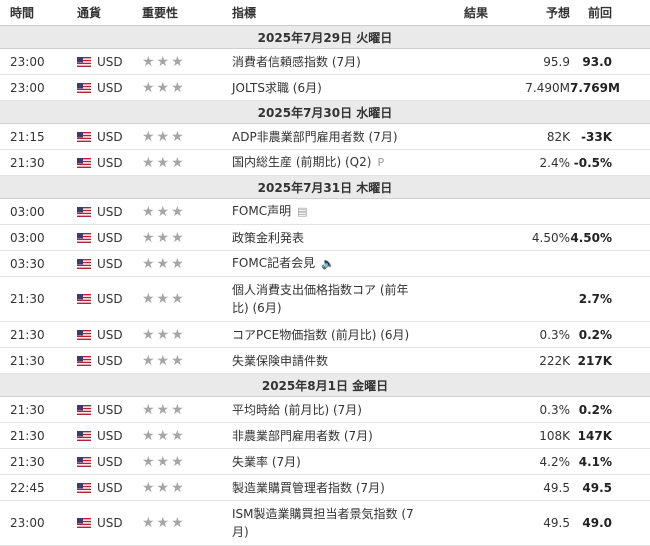 Image resolution: width=650 pixels, height=546 pixels. What do you see at coordinates (329, 360) in the screenshot?
I see `indicator-cell: 失業保険申請件数` at bounding box center [329, 360].